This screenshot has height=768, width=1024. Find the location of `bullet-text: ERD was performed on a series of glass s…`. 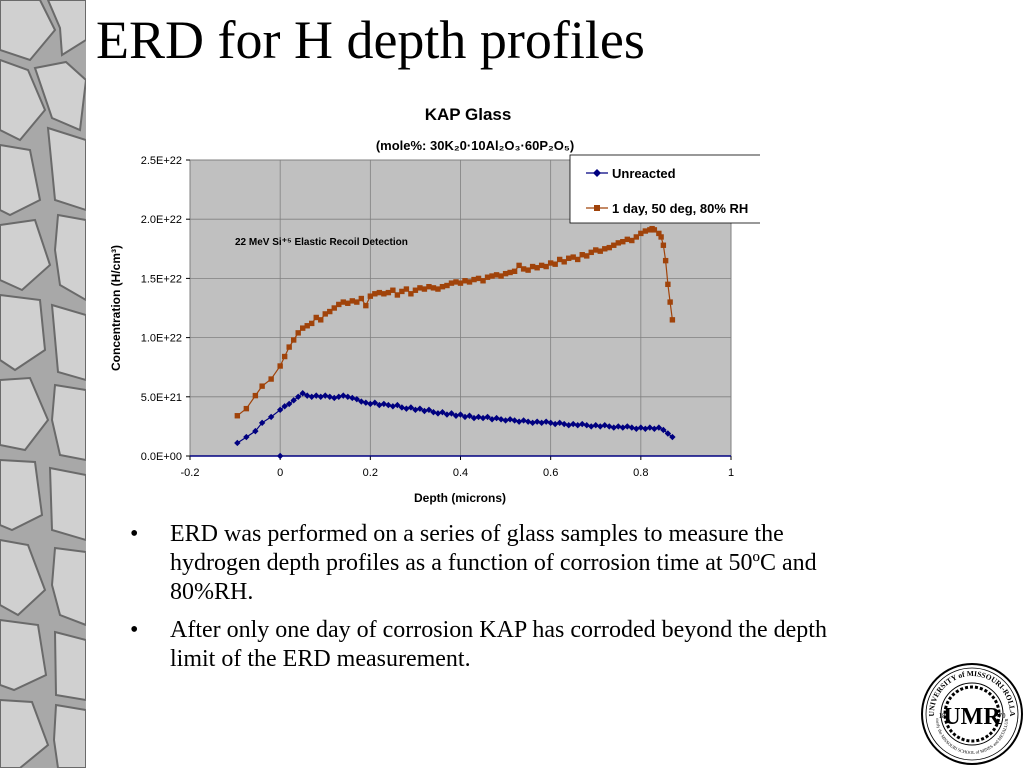

bullet-text: ERD was performed on a series of glass s… is located at coordinates (493, 563).